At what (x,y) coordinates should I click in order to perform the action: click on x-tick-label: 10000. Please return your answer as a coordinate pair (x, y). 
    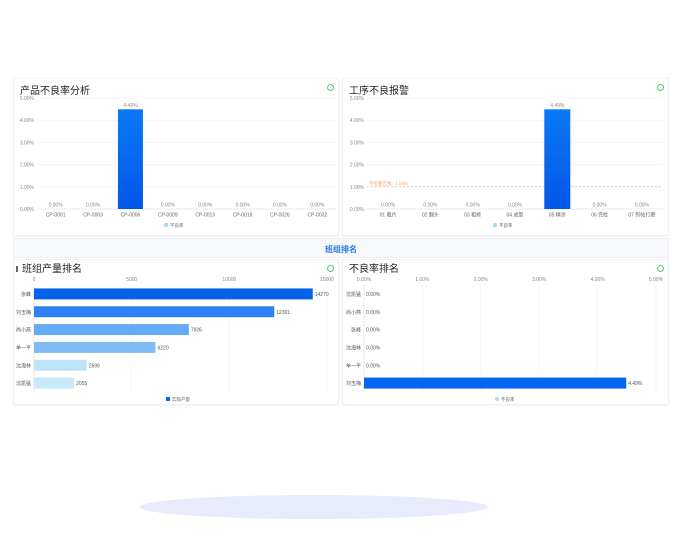
    Looking at the image, I should click on (229, 280).